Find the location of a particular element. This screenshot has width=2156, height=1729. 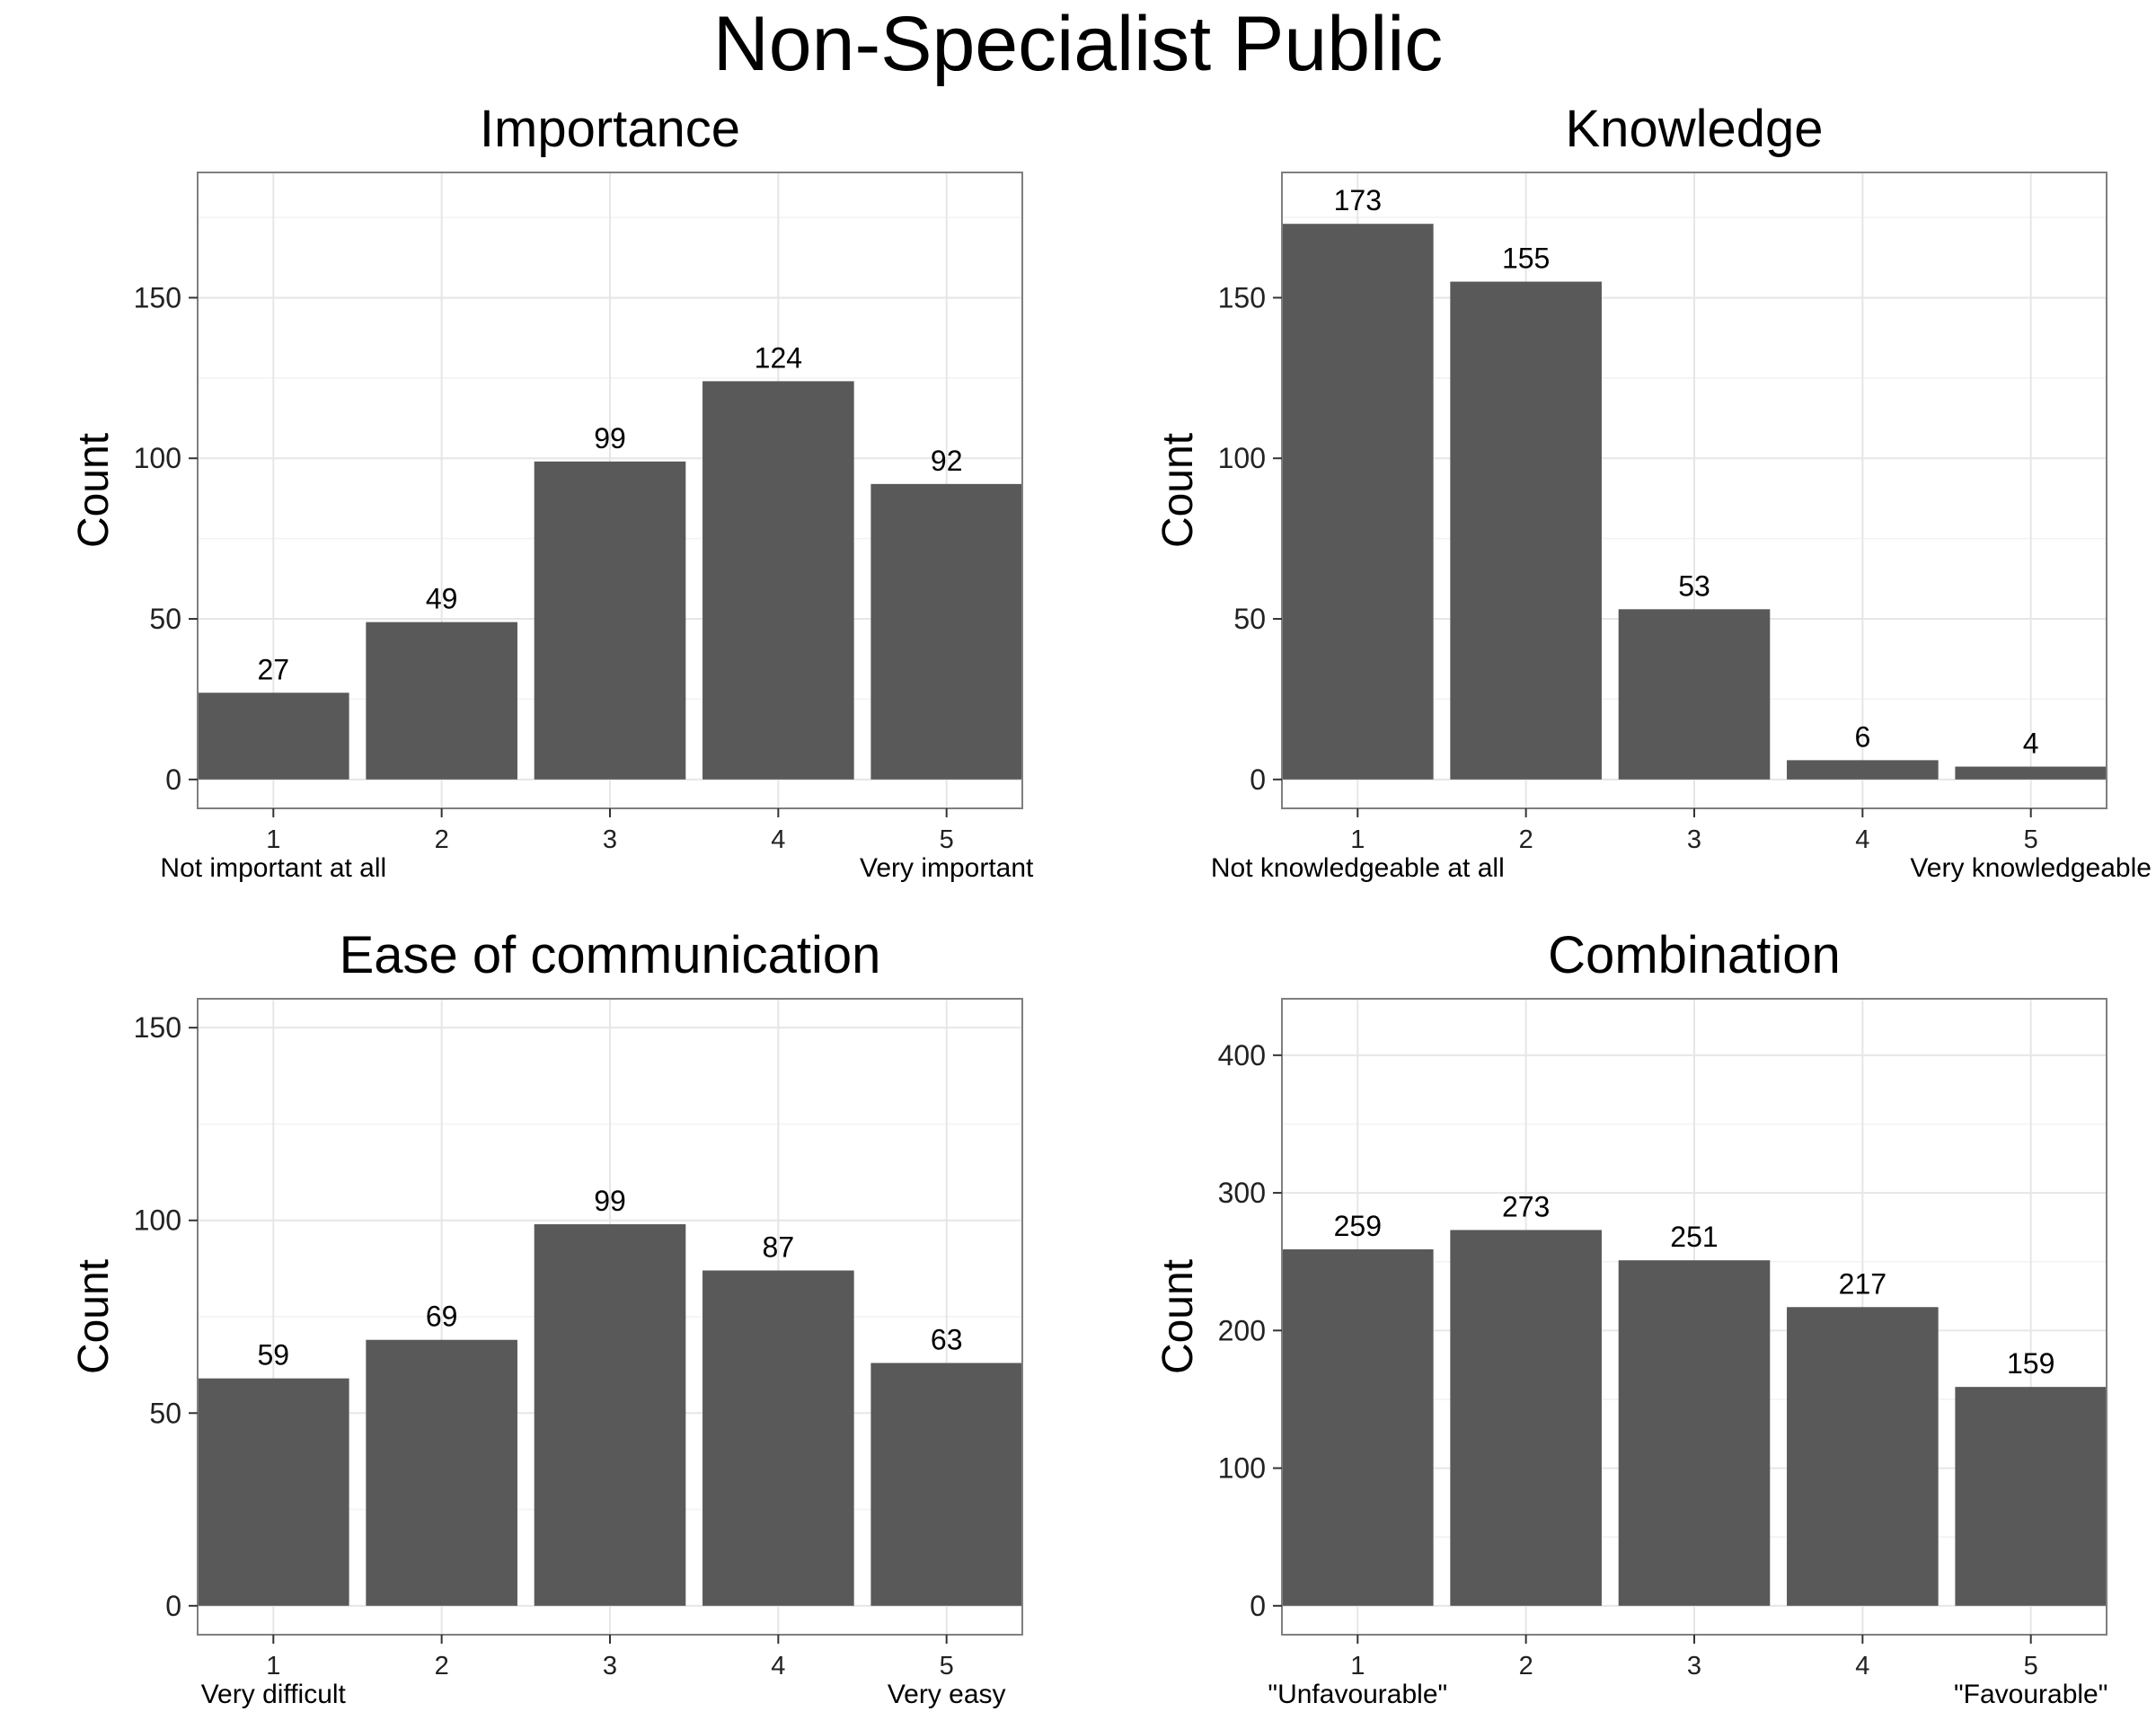

figure-title: Non-Specialist Public is located at coordinates (1078, 44).